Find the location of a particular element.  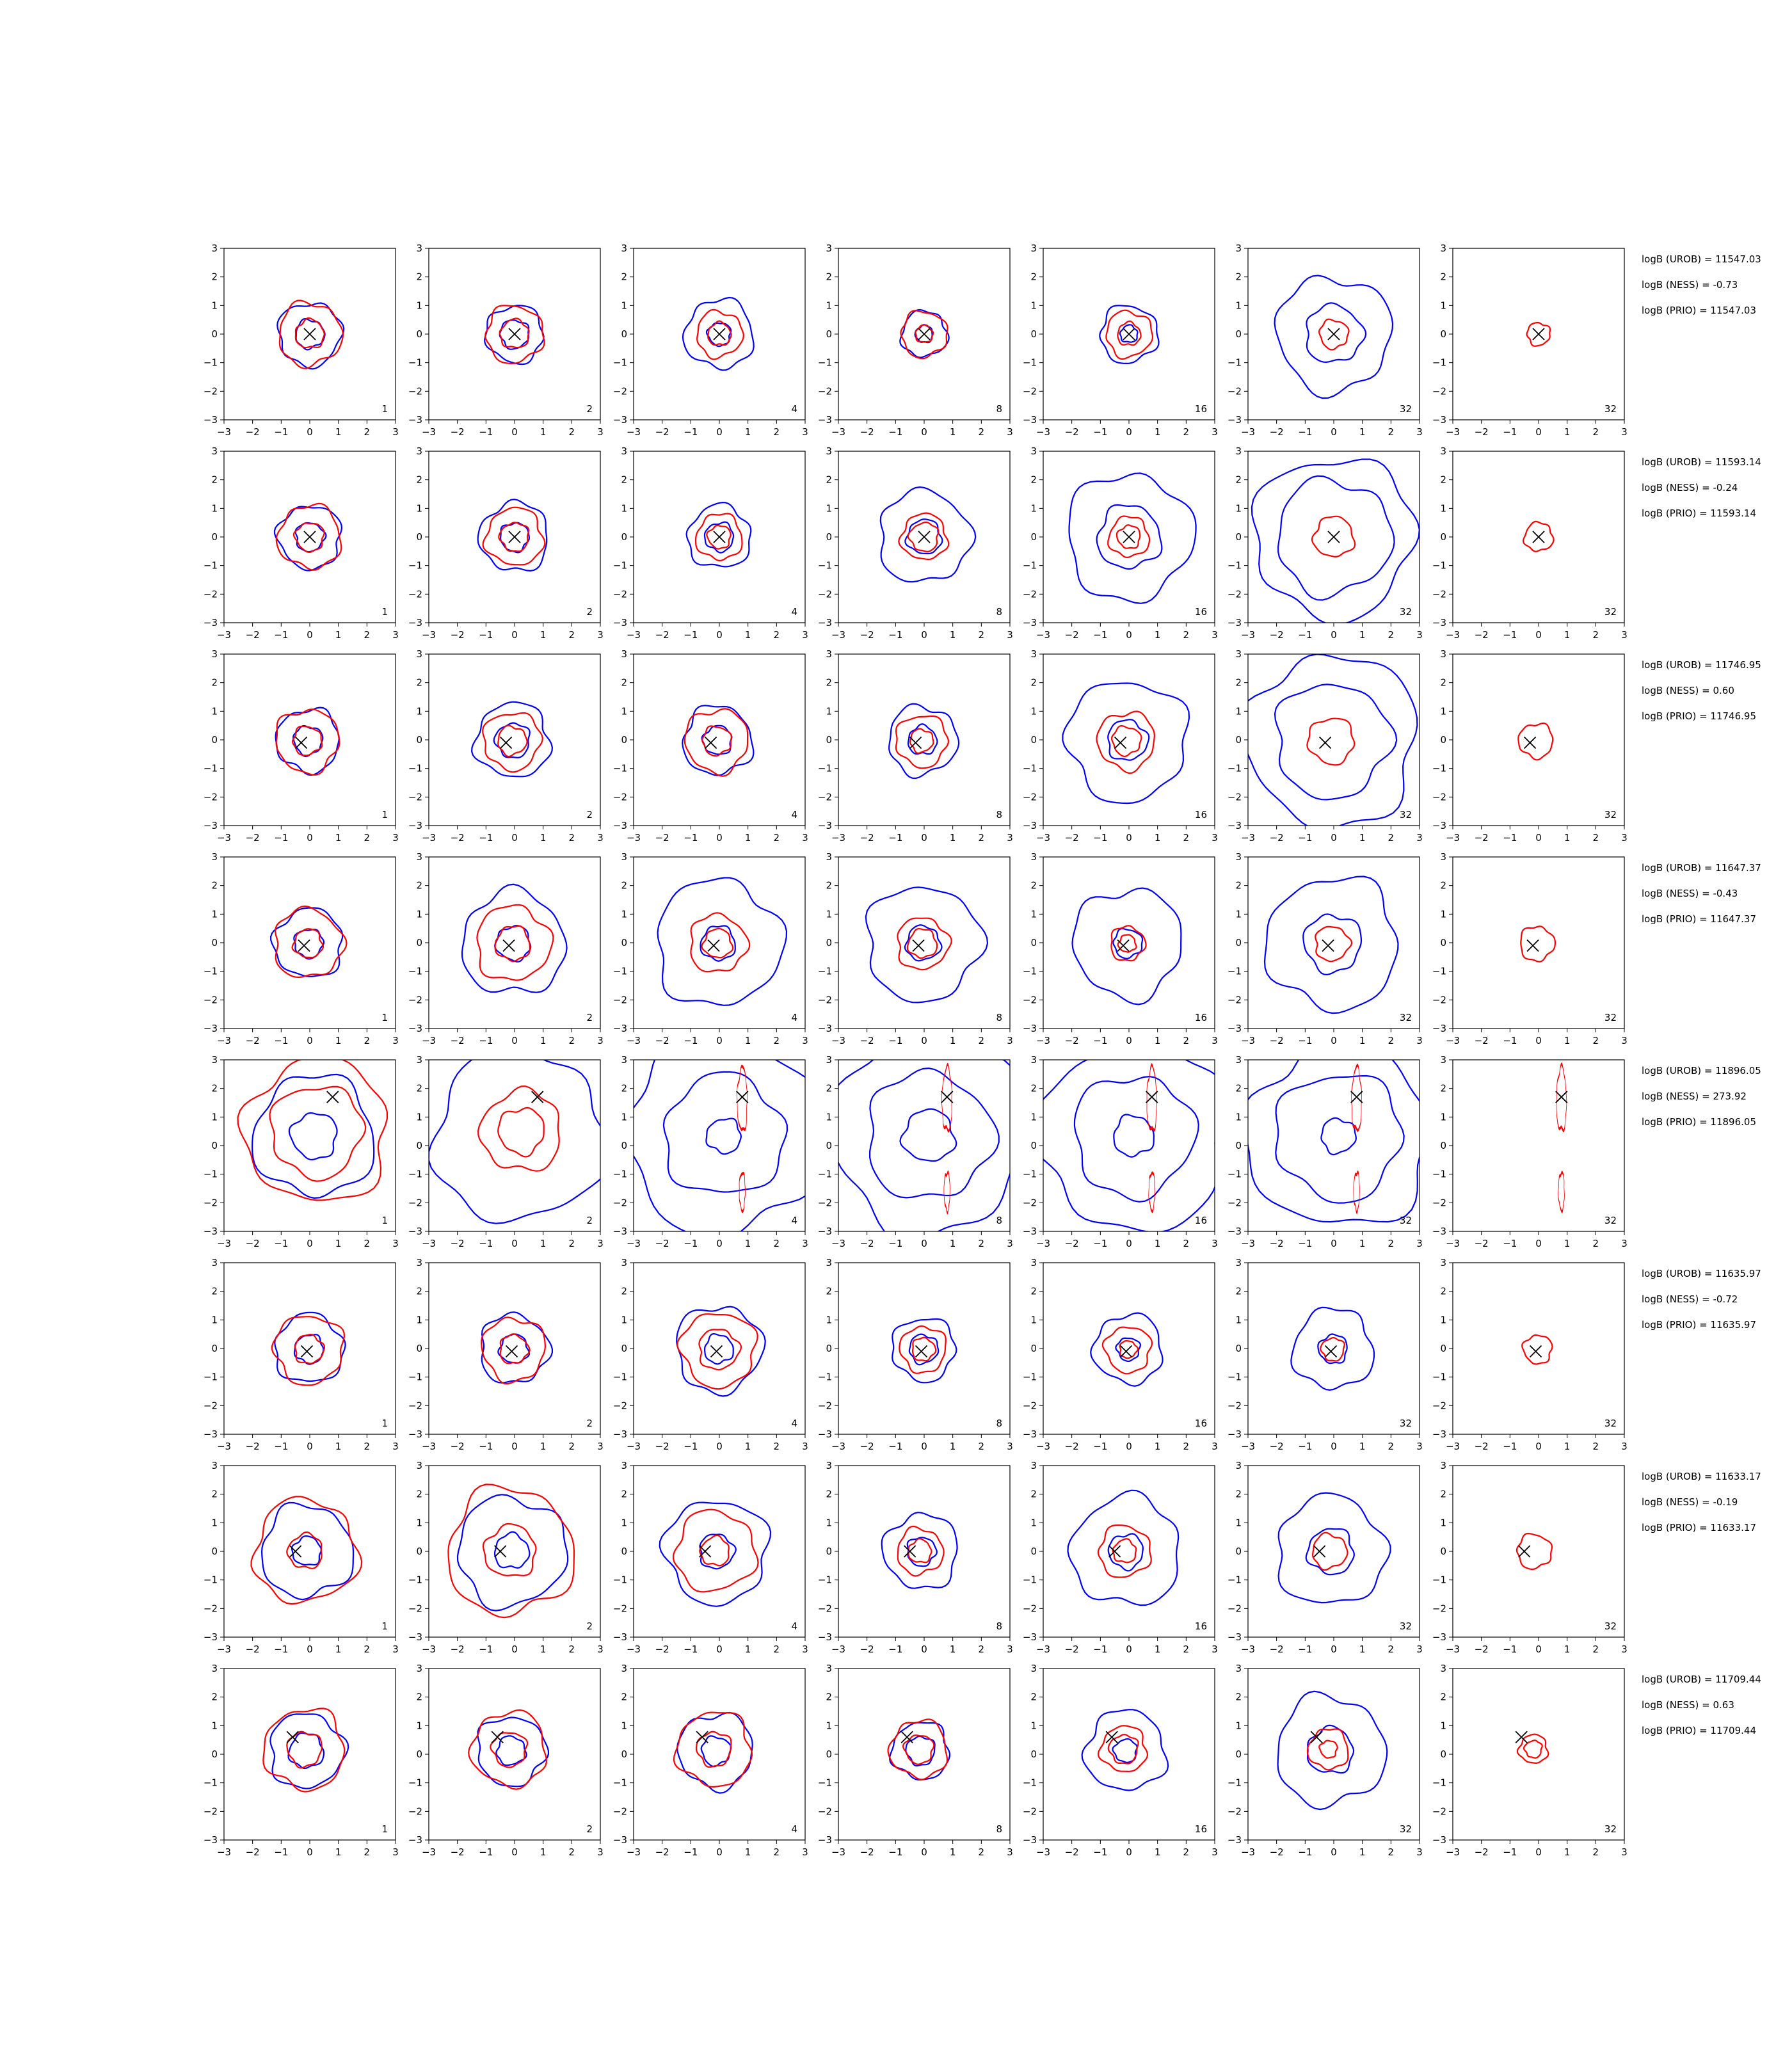

row-stat-label: logB (PRIO) = 11896.05 is located at coordinates (1699, 1122).